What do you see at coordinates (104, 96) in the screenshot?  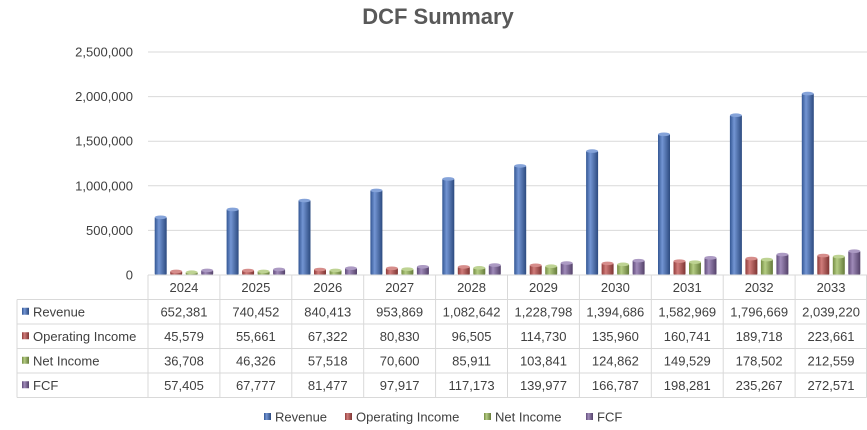 I see `y-tick-label: 2,000,000` at bounding box center [104, 96].